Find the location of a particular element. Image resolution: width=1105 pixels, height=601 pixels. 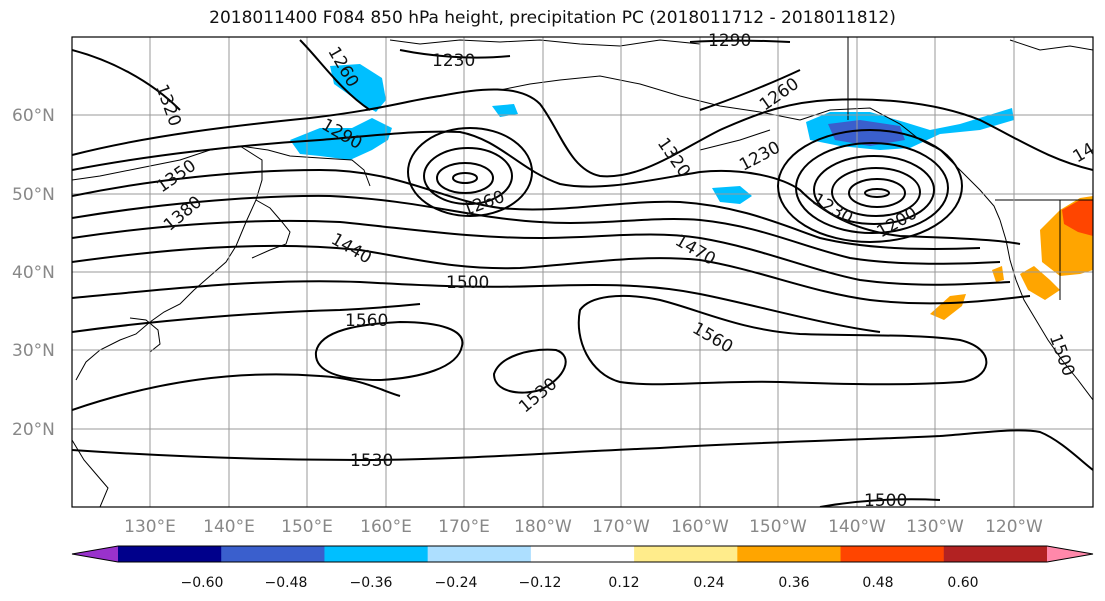

colorbar-extend-max is located at coordinates (1070, 554).